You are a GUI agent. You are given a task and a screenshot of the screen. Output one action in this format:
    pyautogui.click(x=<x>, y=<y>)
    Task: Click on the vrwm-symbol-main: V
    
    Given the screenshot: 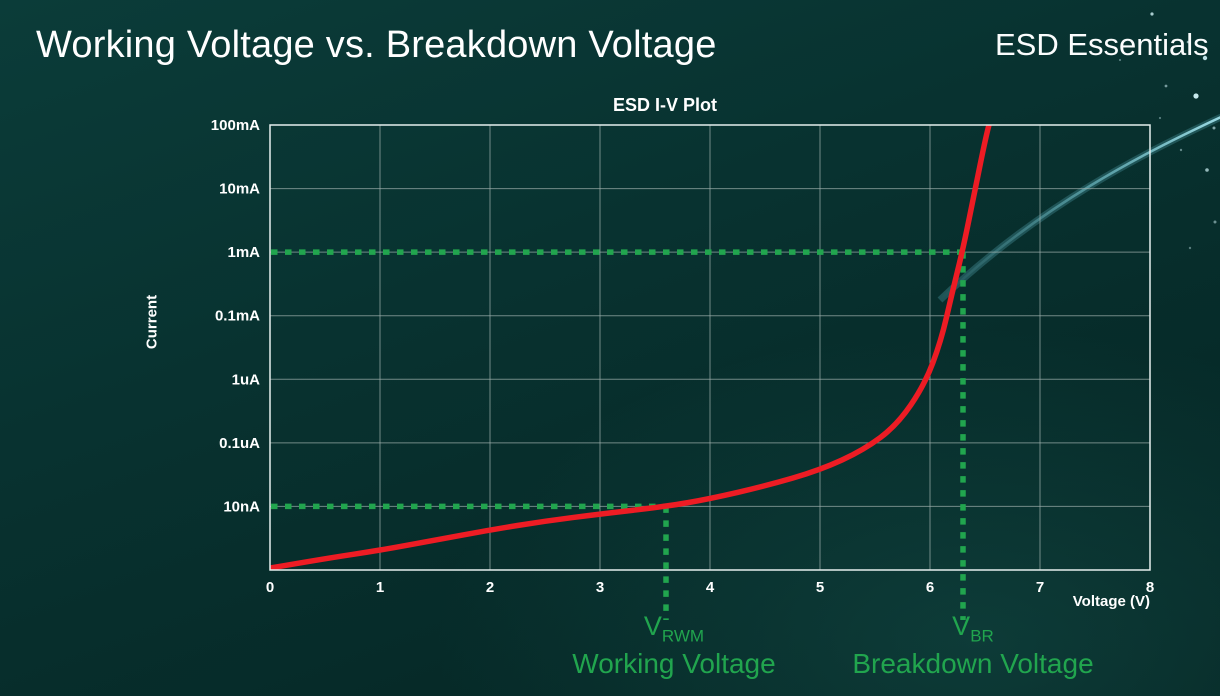 What is the action you would take?
    pyautogui.click(x=652, y=626)
    